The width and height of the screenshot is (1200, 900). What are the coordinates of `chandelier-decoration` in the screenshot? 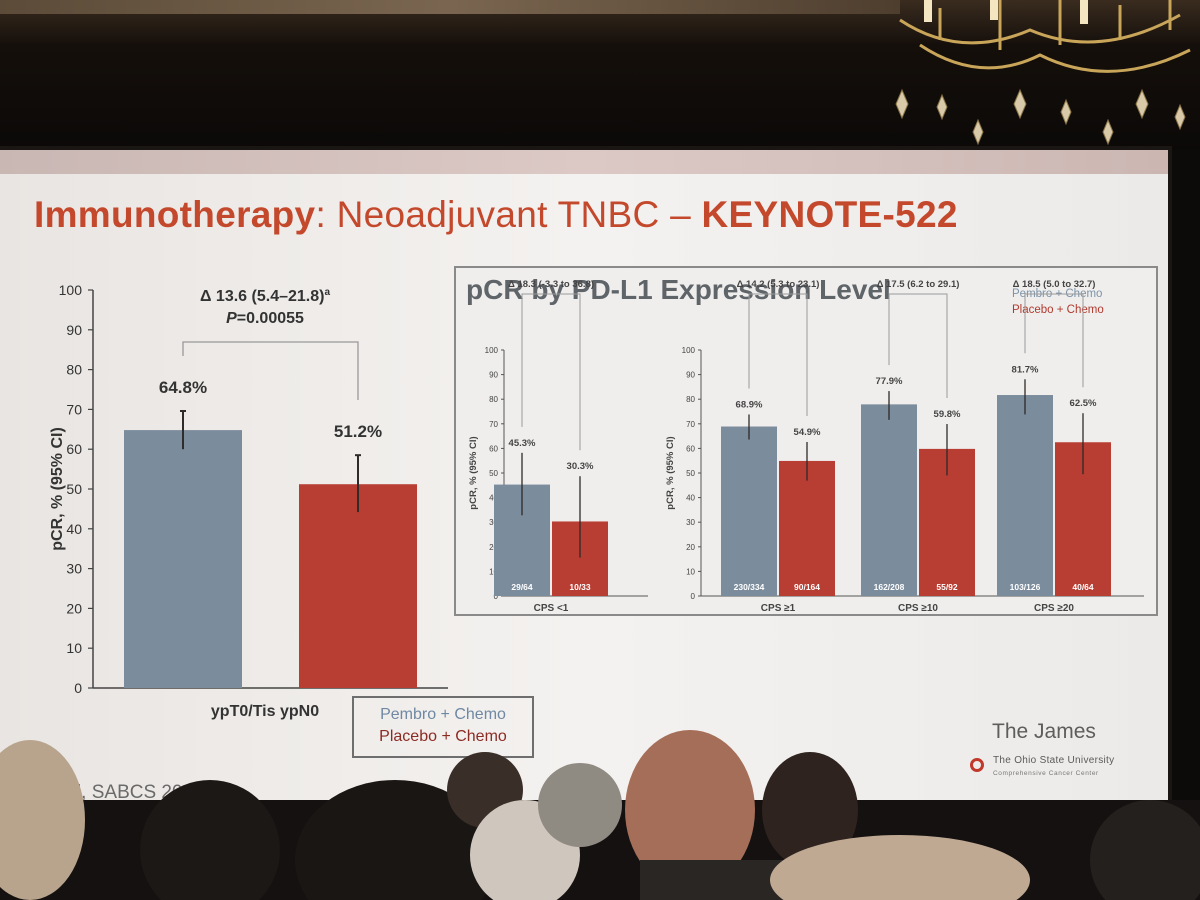 It's located at (1043, 73).